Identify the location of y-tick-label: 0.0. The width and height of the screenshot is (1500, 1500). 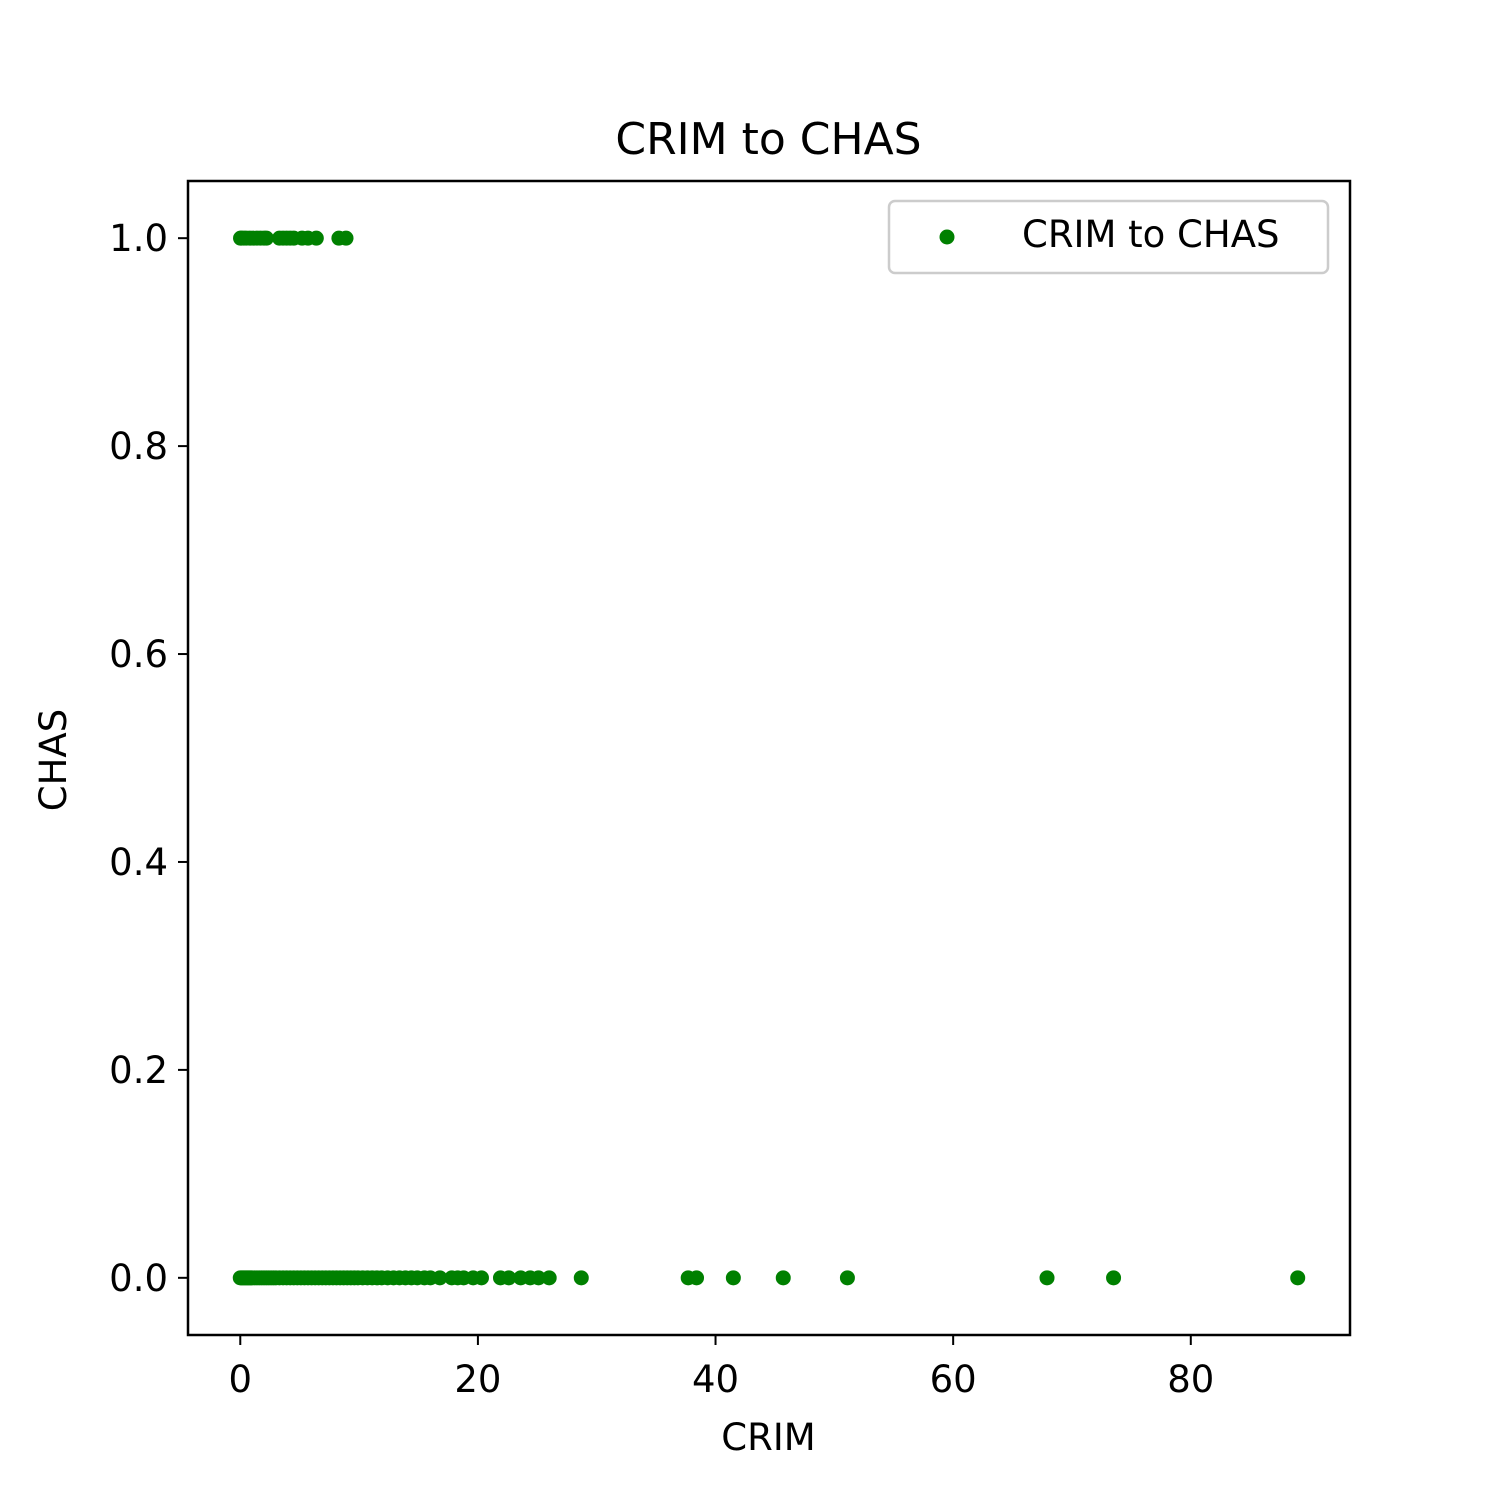
(138, 1278).